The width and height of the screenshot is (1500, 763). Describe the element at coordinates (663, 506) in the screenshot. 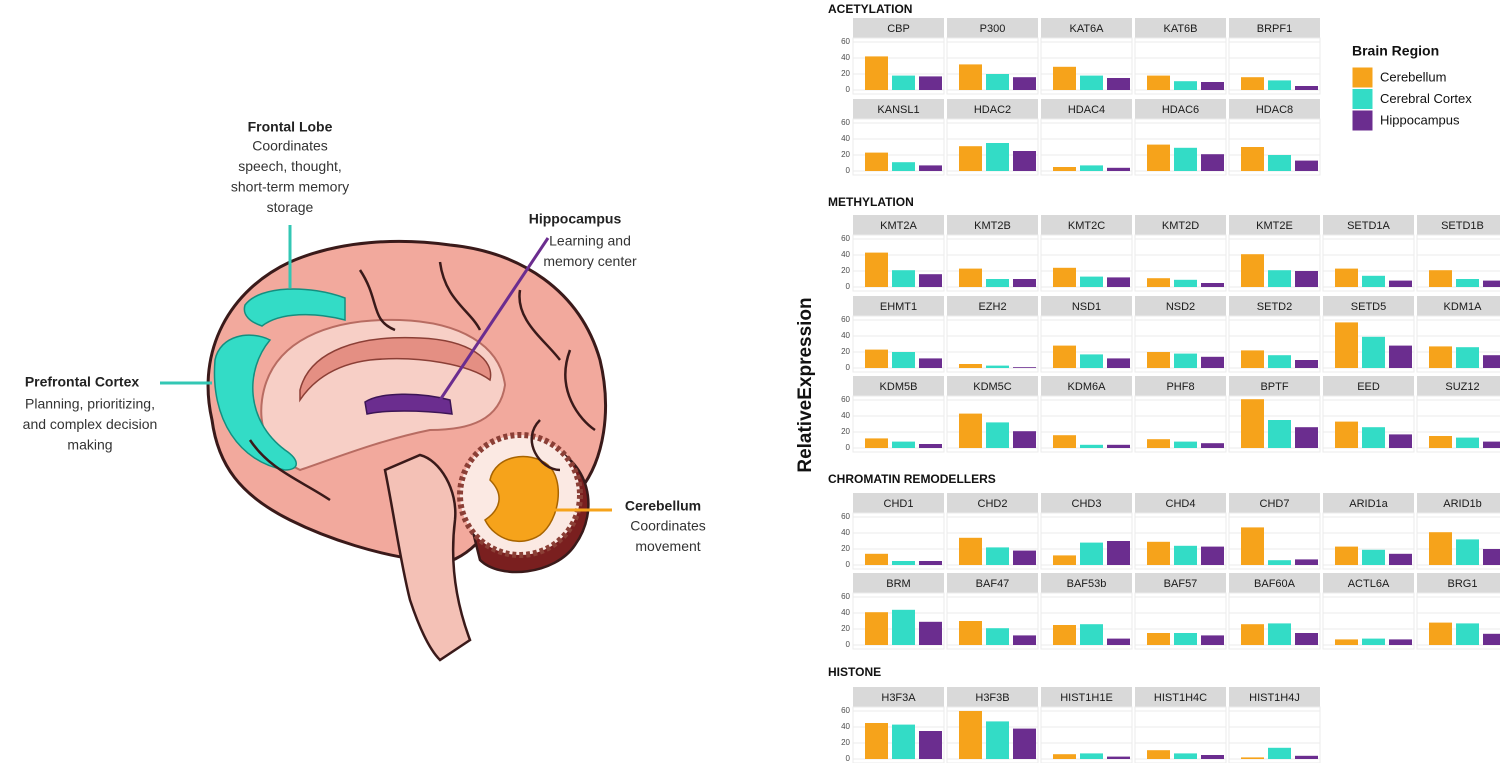

I see `label-title: Cerebellum` at that location.